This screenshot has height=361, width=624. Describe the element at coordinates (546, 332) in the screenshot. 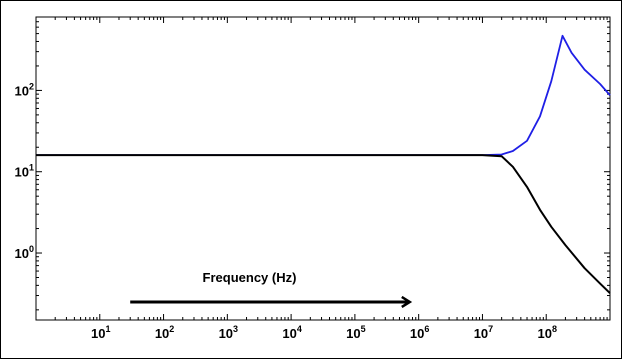

I see `x-tick-label: 10⁸` at that location.